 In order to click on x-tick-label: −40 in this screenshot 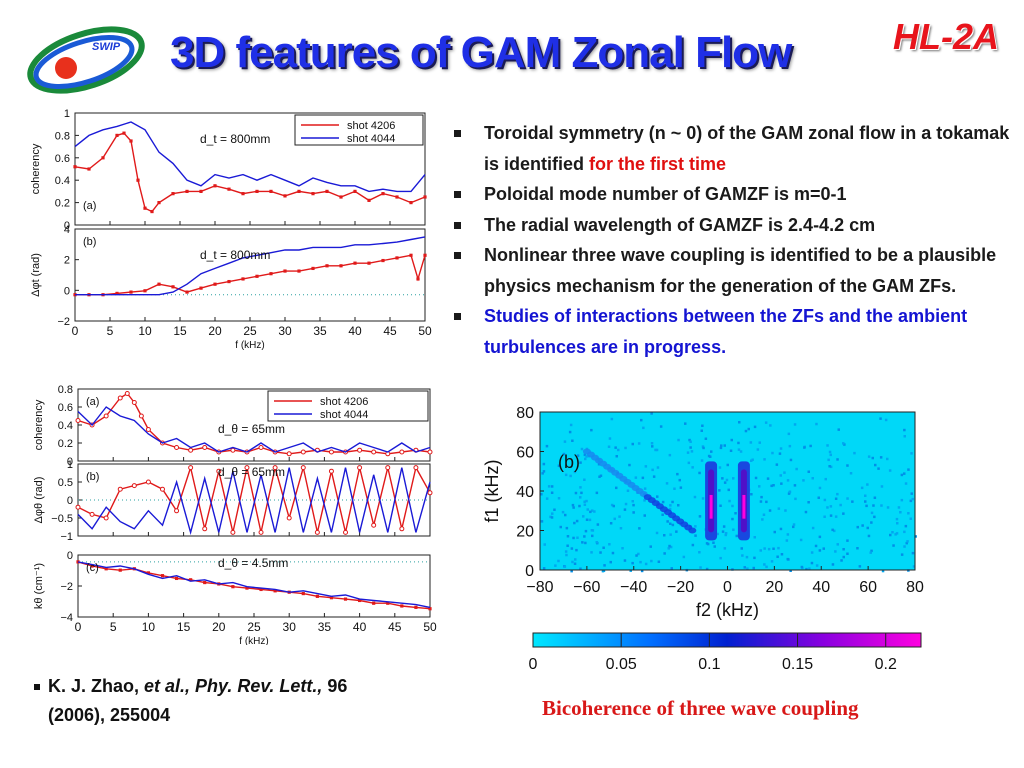, I will do `click(633, 587)`.